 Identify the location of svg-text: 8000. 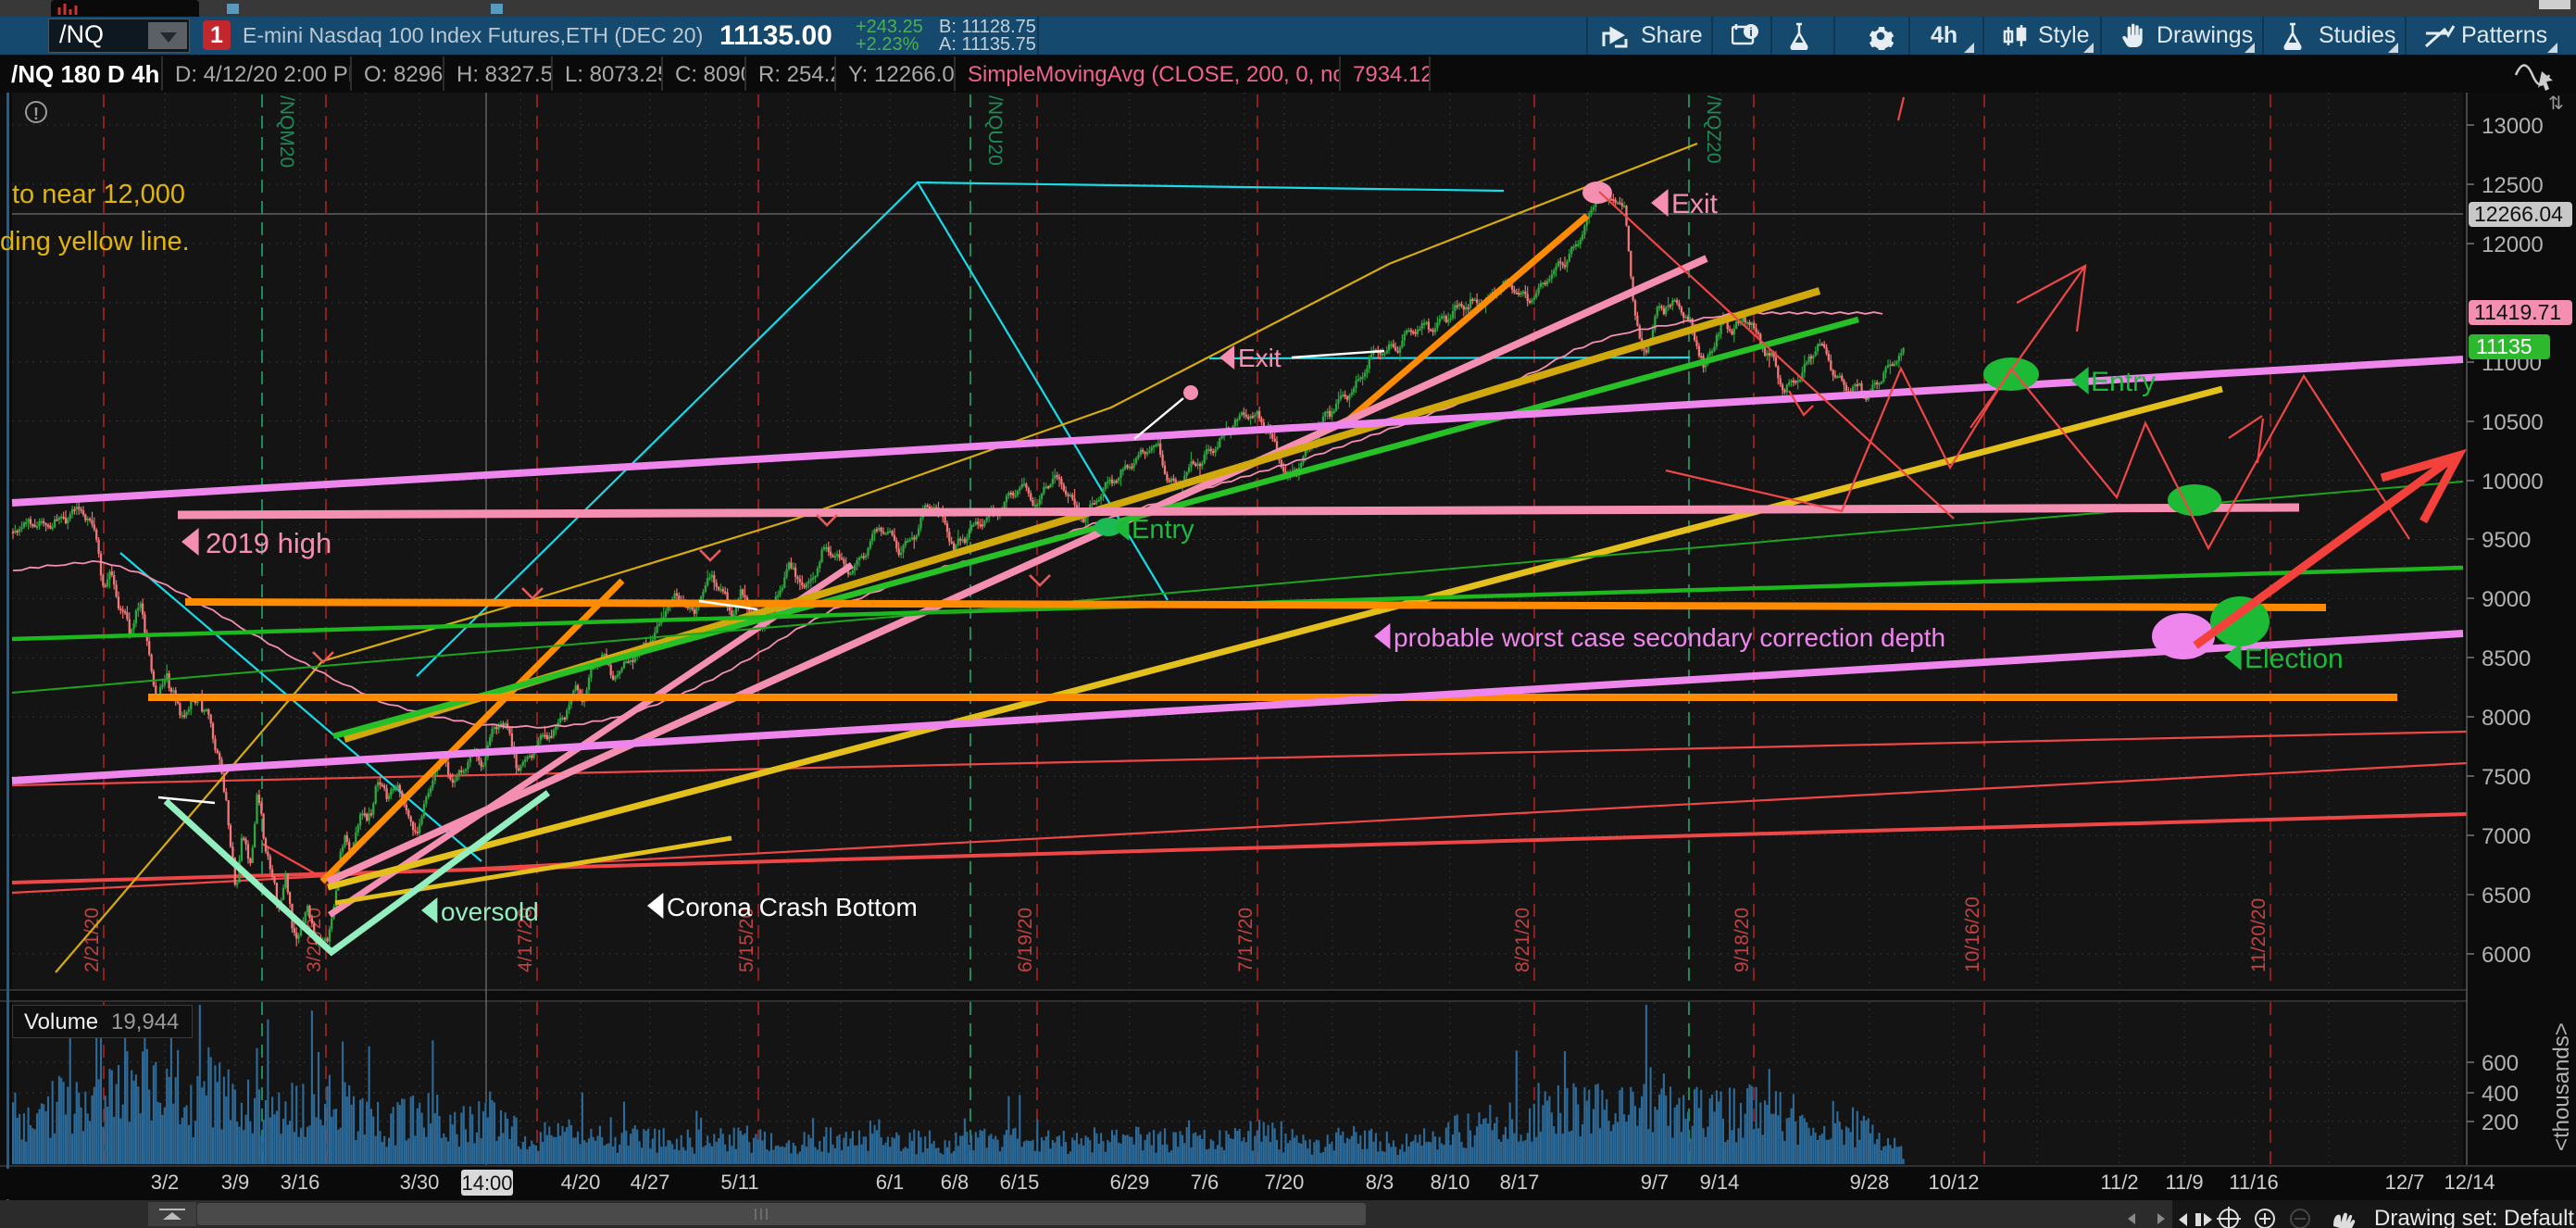
(2506, 719).